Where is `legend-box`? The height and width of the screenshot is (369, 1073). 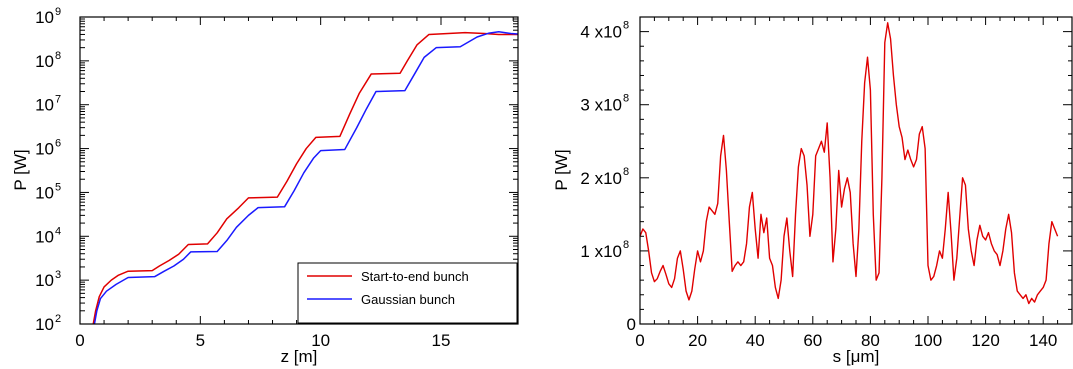 legend-box is located at coordinates (407, 293).